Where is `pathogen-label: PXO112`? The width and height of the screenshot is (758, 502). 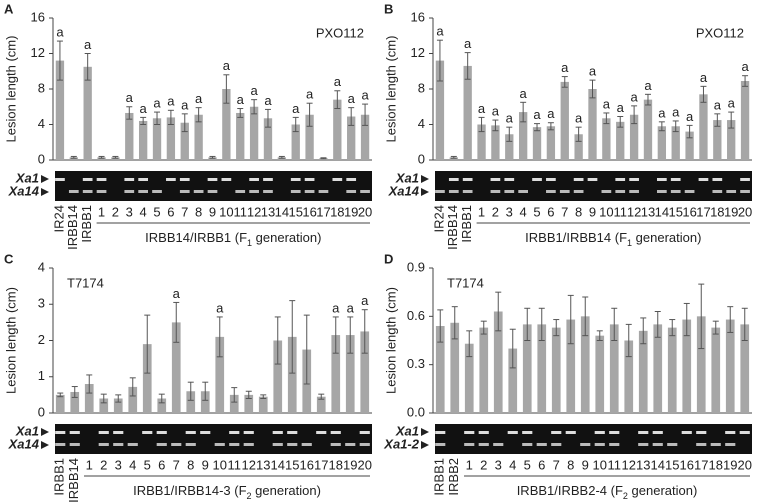
pathogen-label: PXO112 is located at coordinates (720, 32).